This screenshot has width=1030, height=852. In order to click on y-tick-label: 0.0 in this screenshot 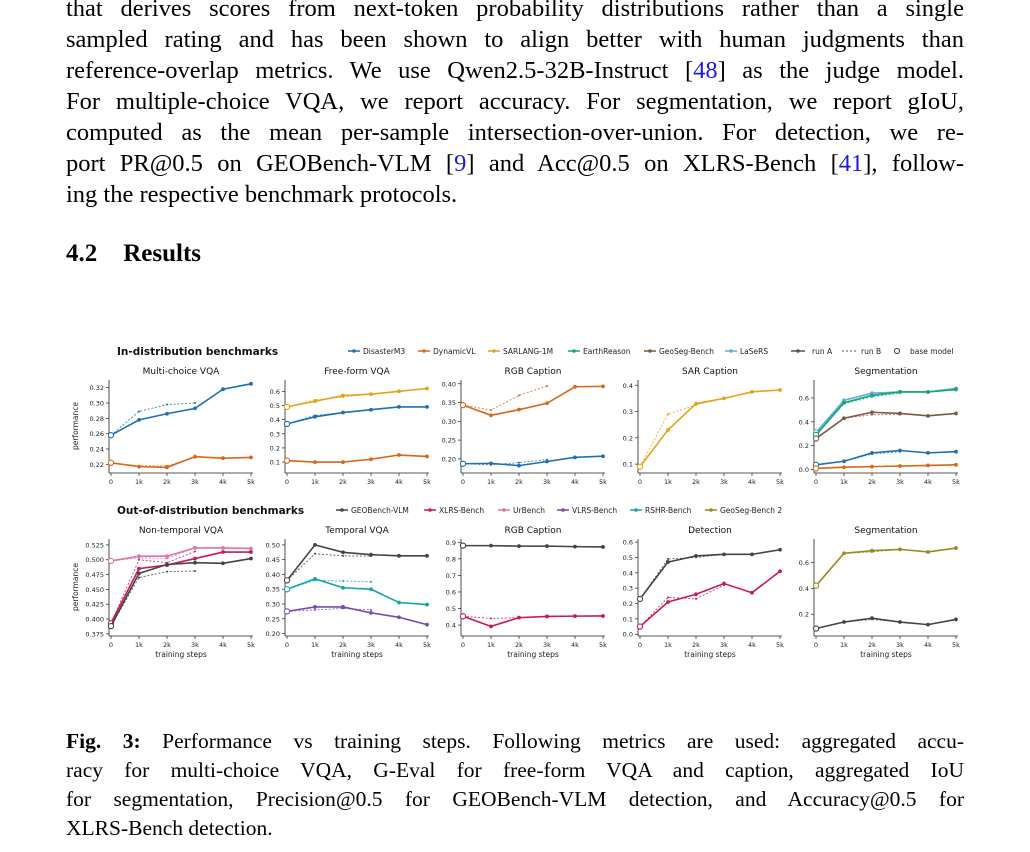, I will do `click(628, 635)`.